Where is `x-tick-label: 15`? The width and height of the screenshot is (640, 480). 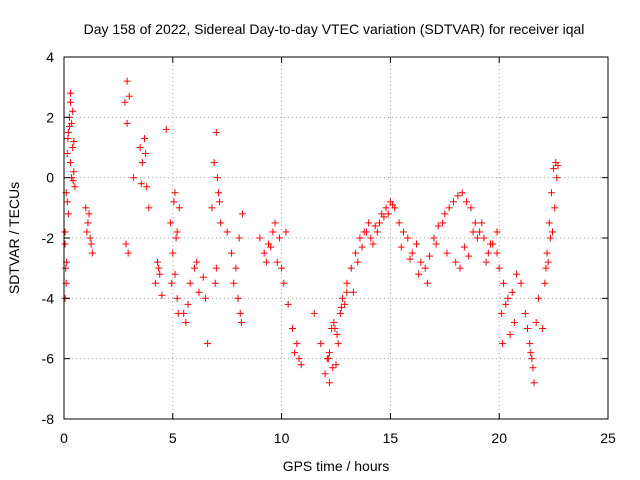
x-tick-label: 15 is located at coordinates (391, 438).